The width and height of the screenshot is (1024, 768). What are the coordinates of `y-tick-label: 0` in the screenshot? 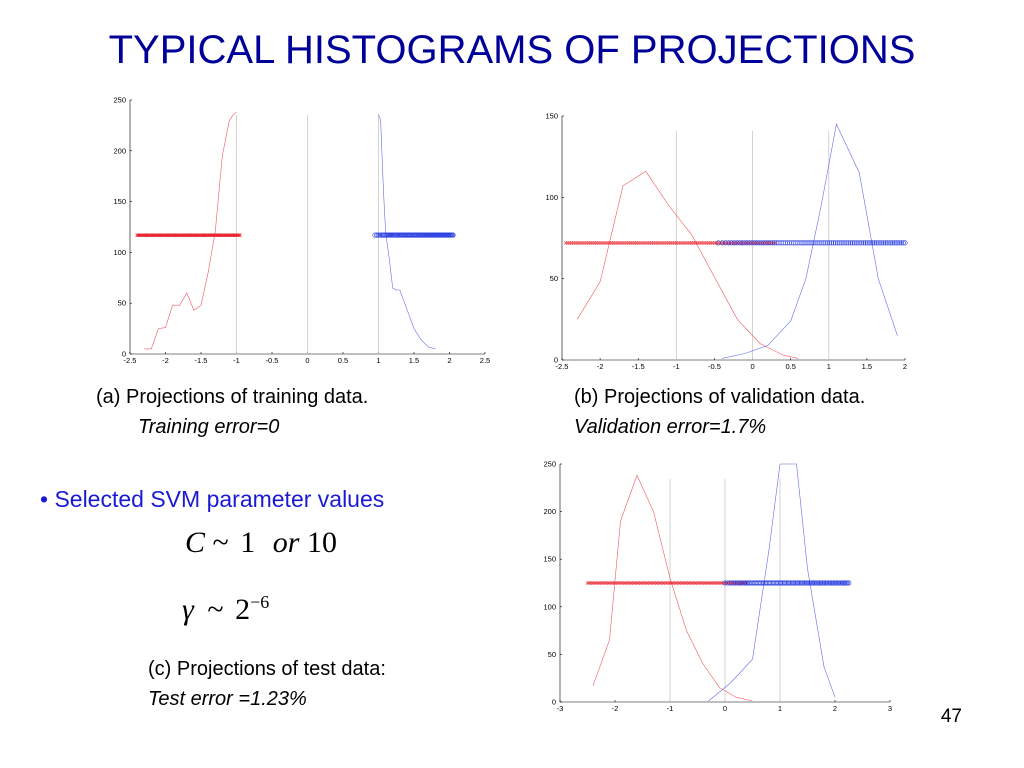 It's located at (554, 702).